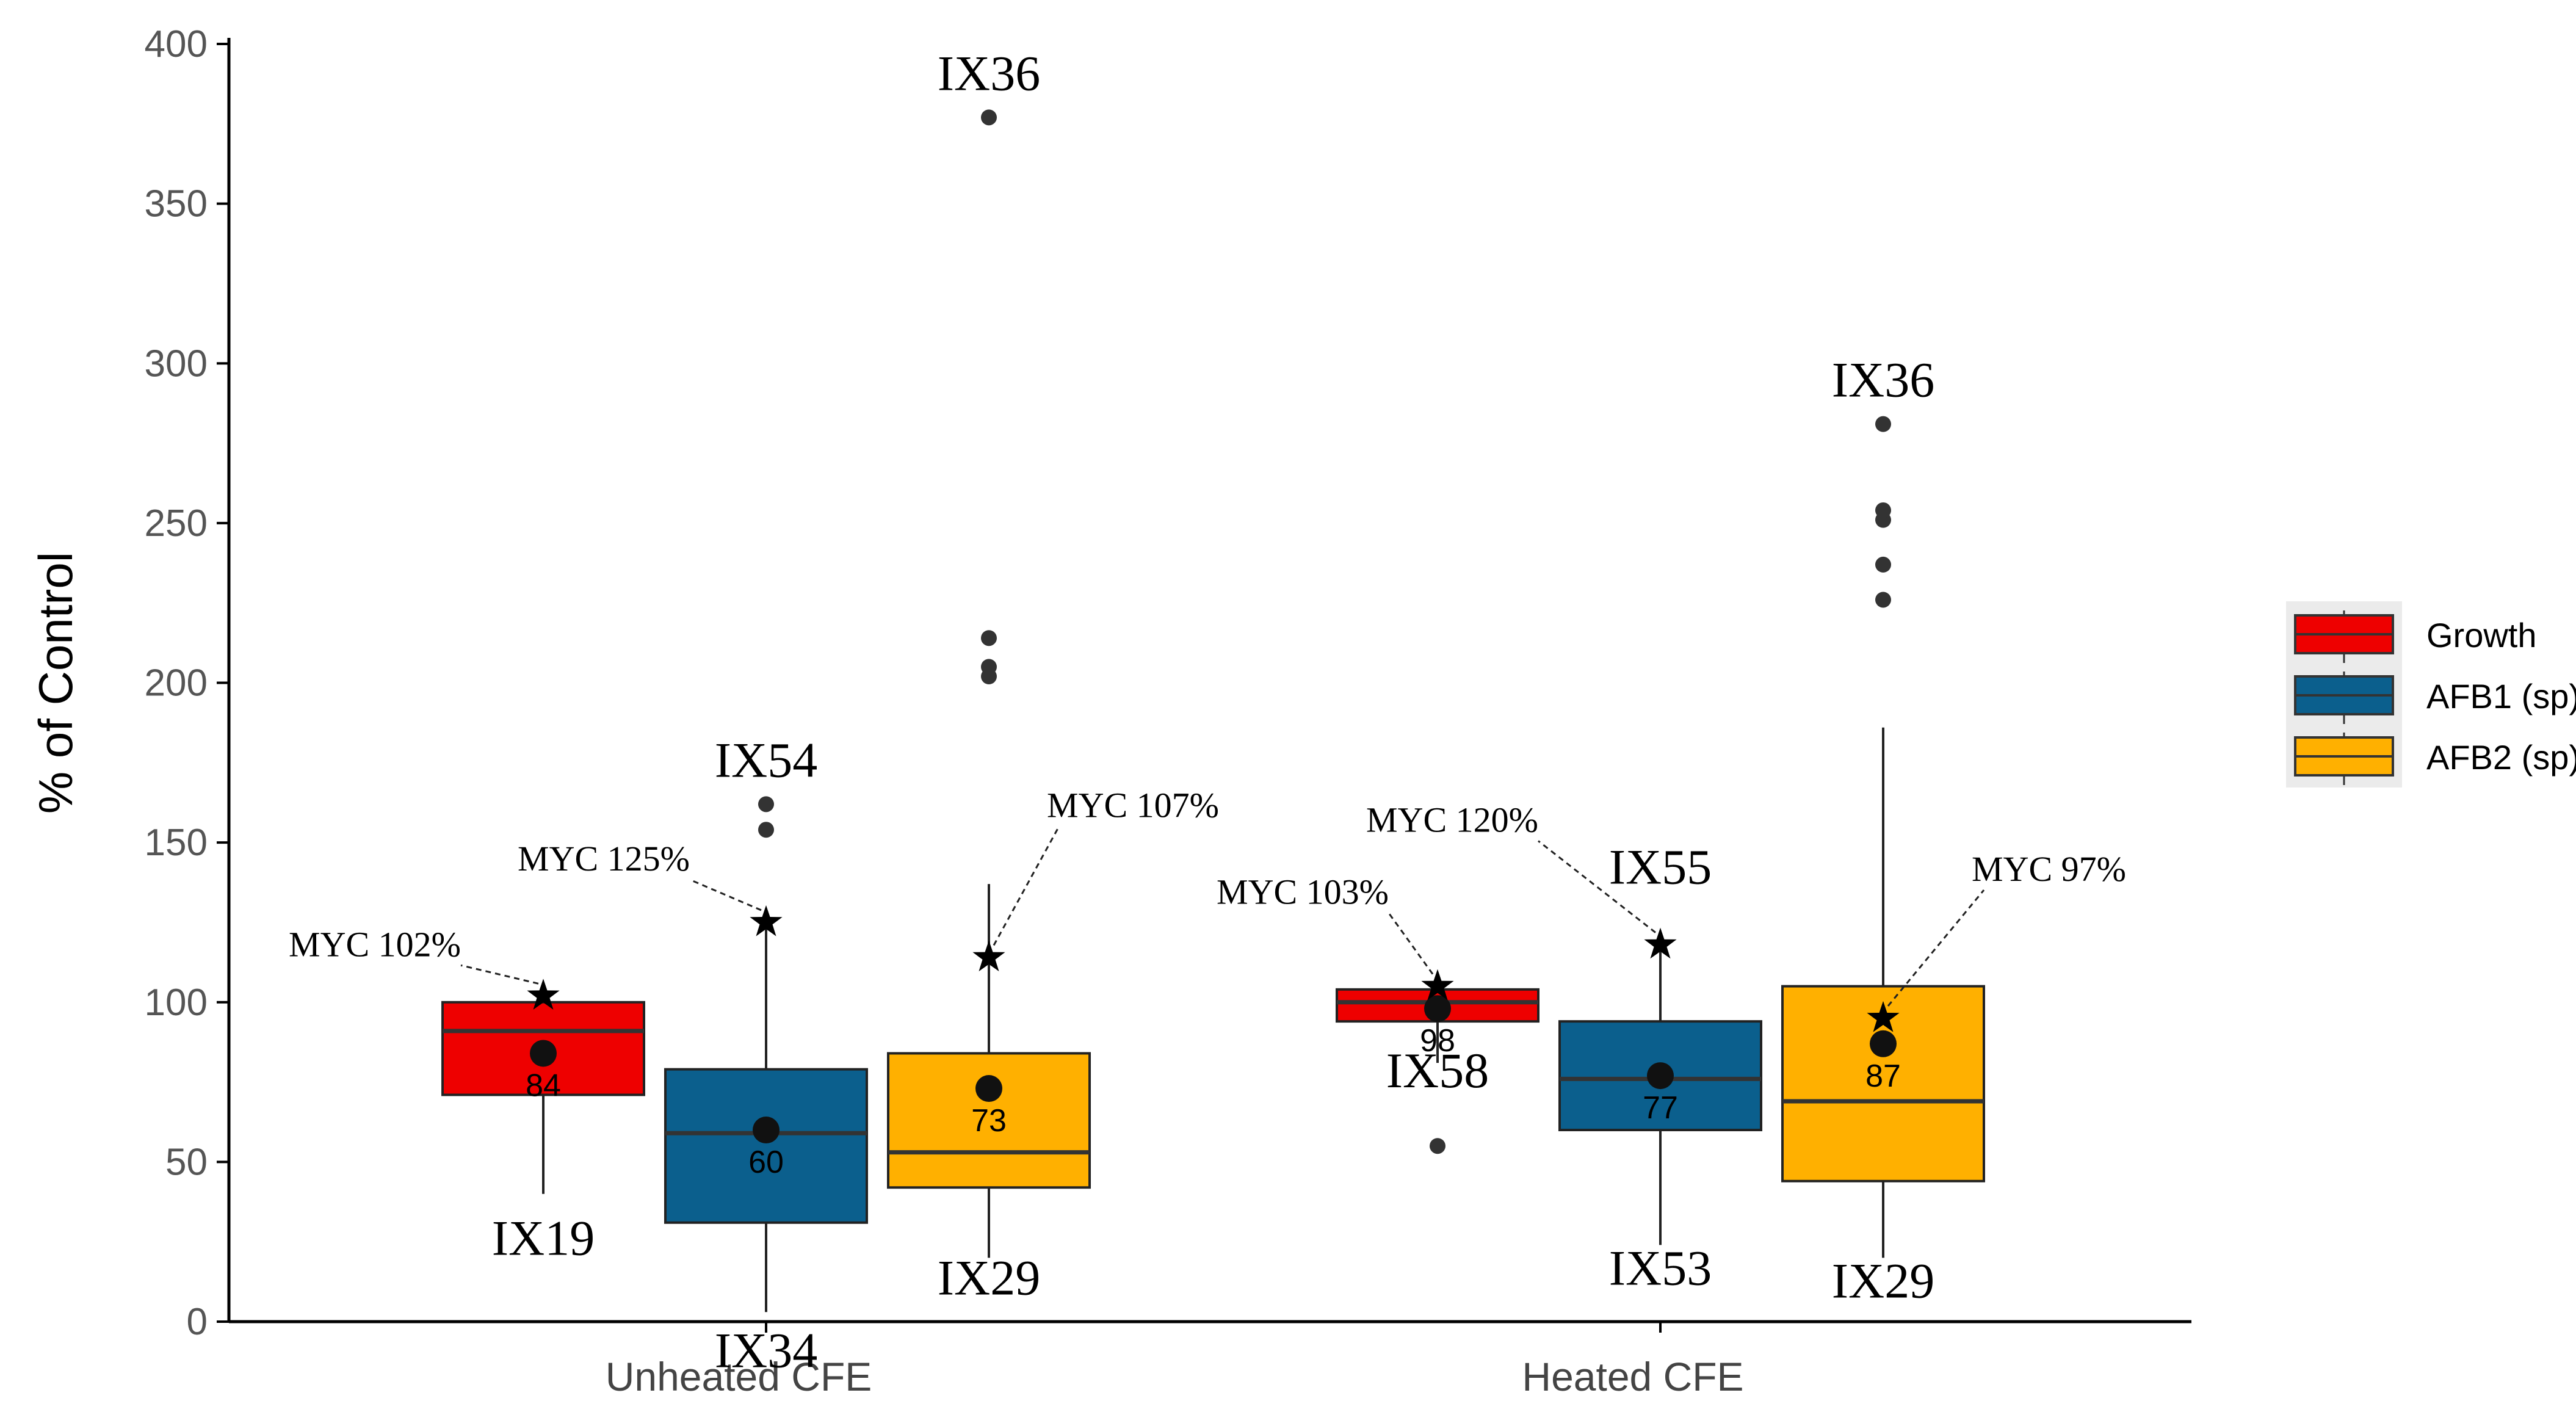 The width and height of the screenshot is (2576, 1412). Describe the element at coordinates (1133, 805) in the screenshot. I see `myc-label: MYC 107%` at that location.